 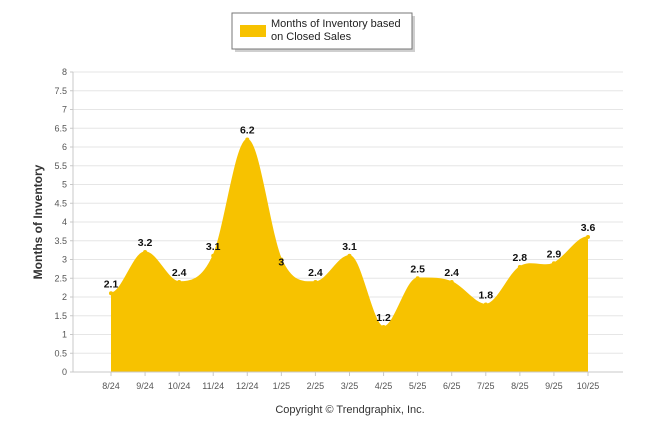 What do you see at coordinates (38, 221) in the screenshot?
I see `y-axis-title: Months of Inventory` at bounding box center [38, 221].